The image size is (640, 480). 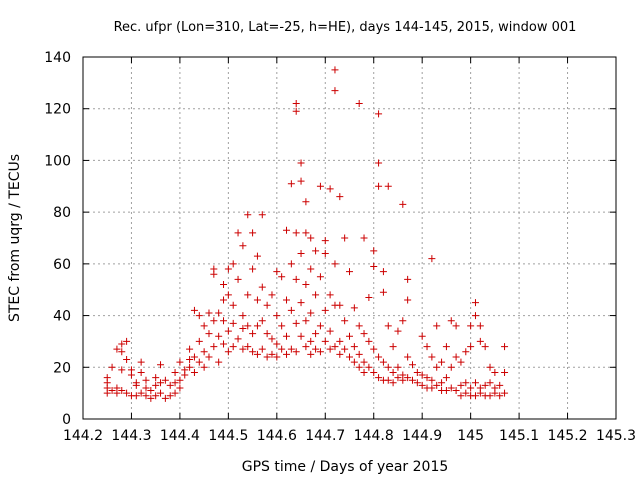 I want to click on x-tick-label: 144.2, so click(x=83, y=436).